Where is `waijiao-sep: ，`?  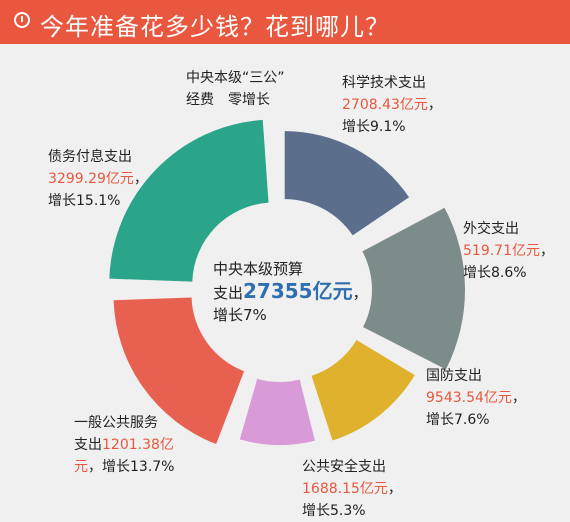 waijiao-sep: ， is located at coordinates (547, 251).